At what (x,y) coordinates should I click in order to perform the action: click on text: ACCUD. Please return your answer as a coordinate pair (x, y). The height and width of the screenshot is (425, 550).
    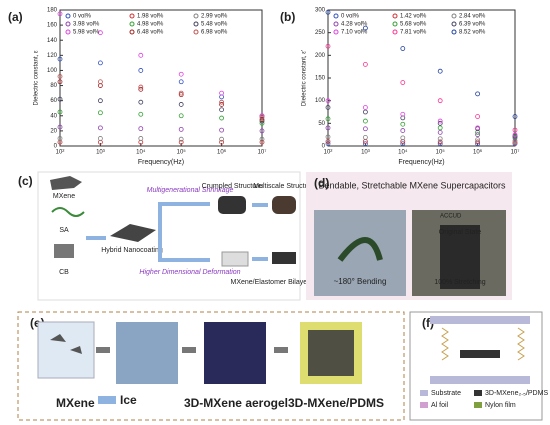
    Looking at the image, I should click on (451, 217).